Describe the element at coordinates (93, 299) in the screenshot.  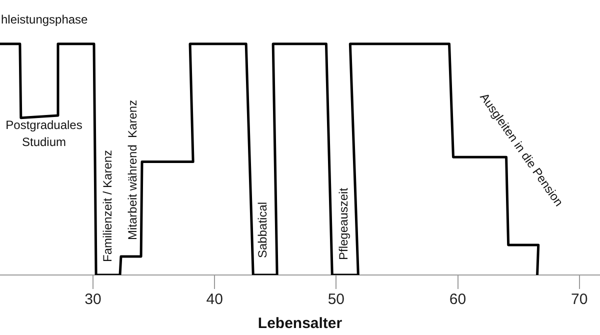
I see `x-tick-label: 30` at that location.